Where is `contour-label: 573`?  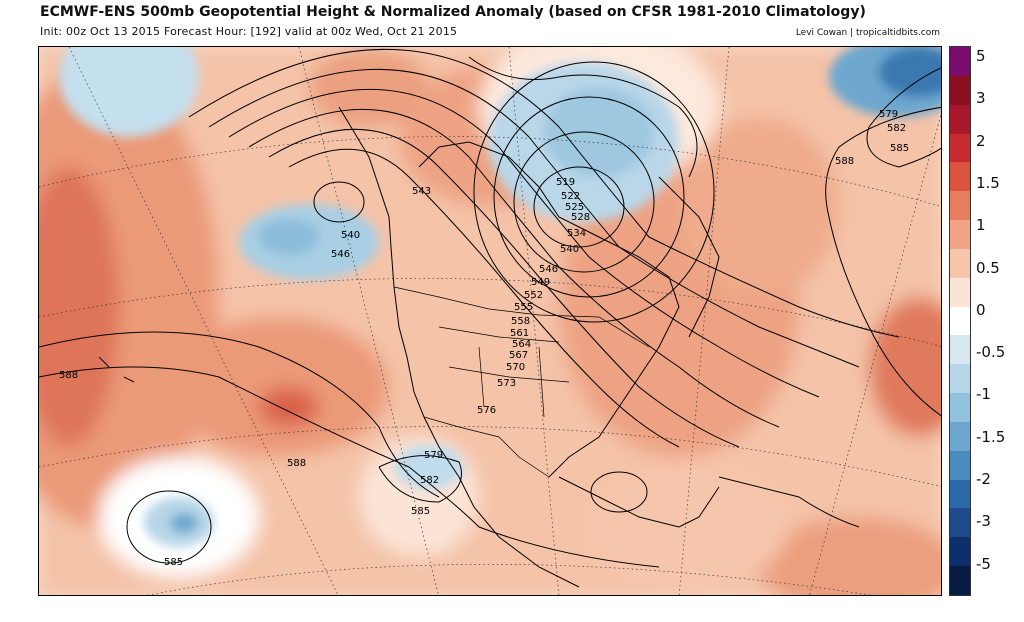 contour-label: 573 is located at coordinates (506, 383).